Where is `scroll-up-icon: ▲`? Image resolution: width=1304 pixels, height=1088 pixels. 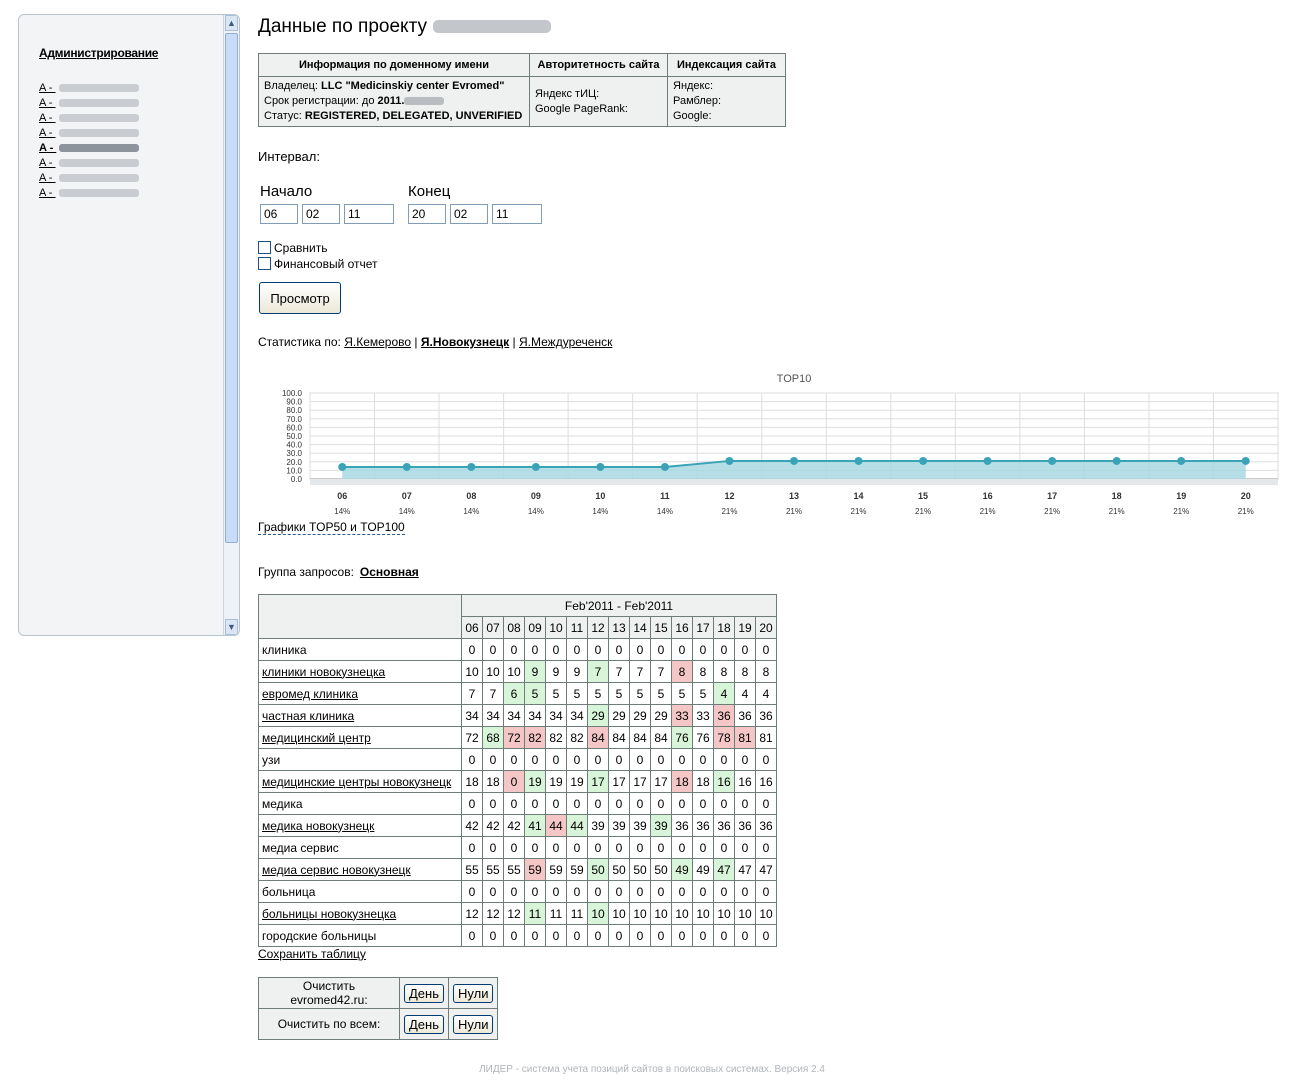 scroll-up-icon: ▲ is located at coordinates (231, 23).